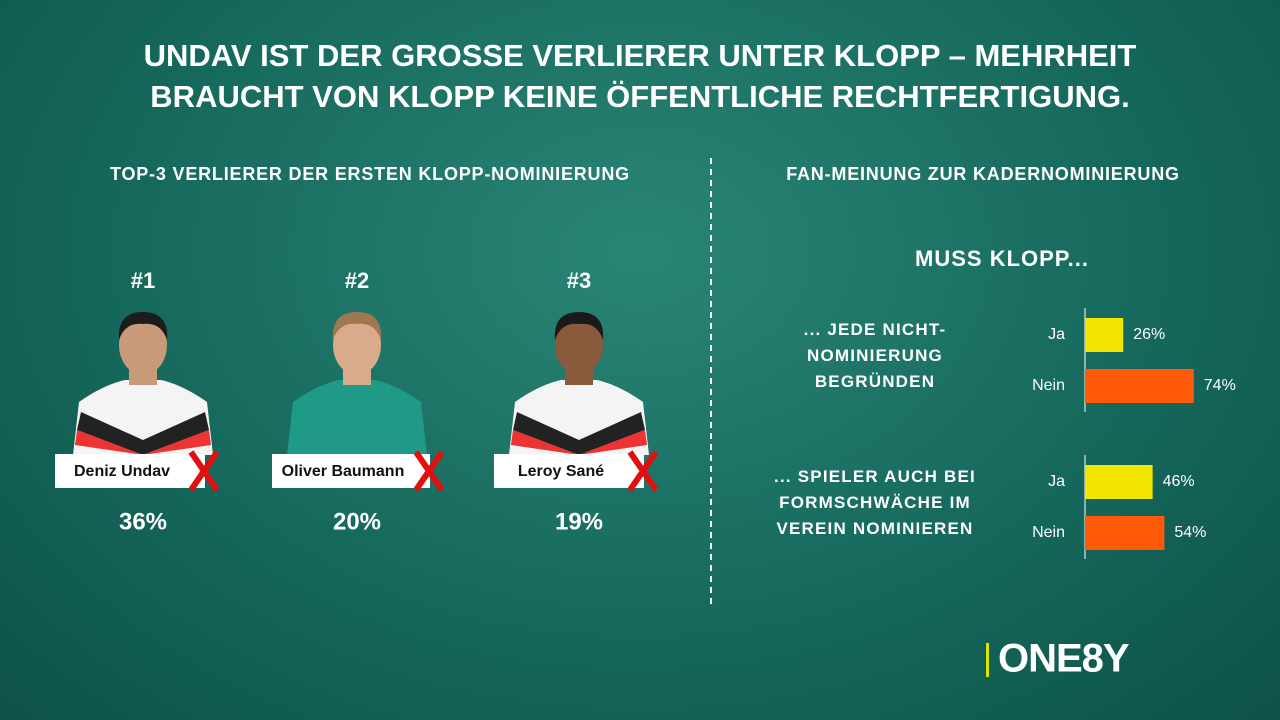 Image resolution: width=1280 pixels, height=720 pixels. Describe the element at coordinates (561, 471) in the screenshot. I see `player-name: Leroy Sané` at that location.